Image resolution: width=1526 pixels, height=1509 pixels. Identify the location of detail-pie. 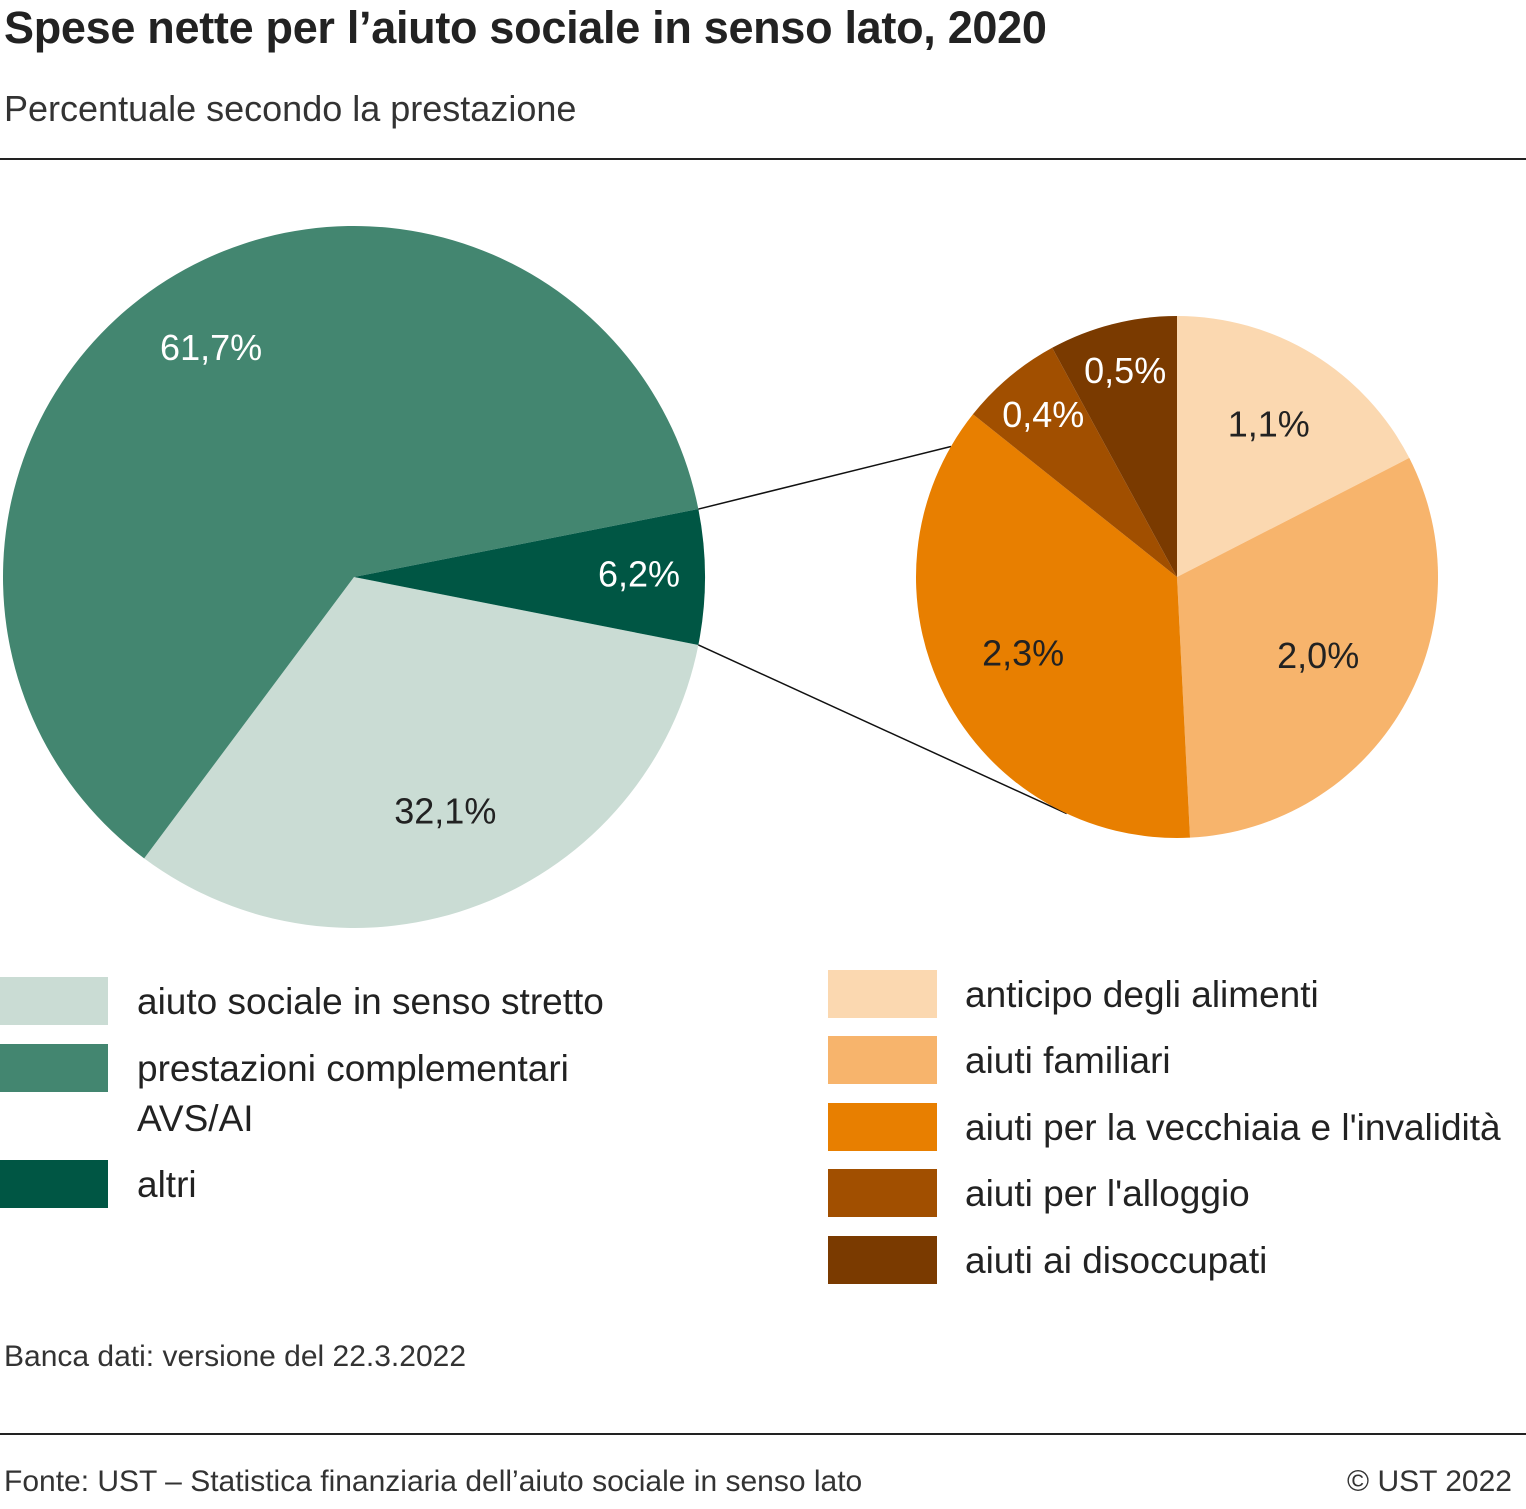
(1177, 577).